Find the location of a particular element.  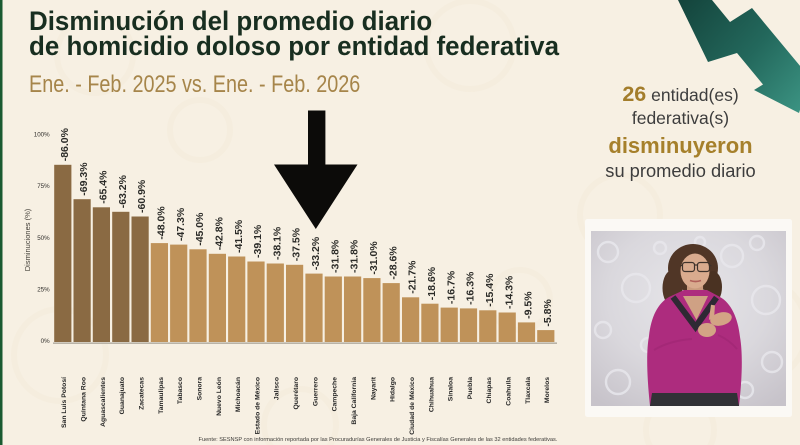

svg-text: -48.0% is located at coordinates (162, 223).